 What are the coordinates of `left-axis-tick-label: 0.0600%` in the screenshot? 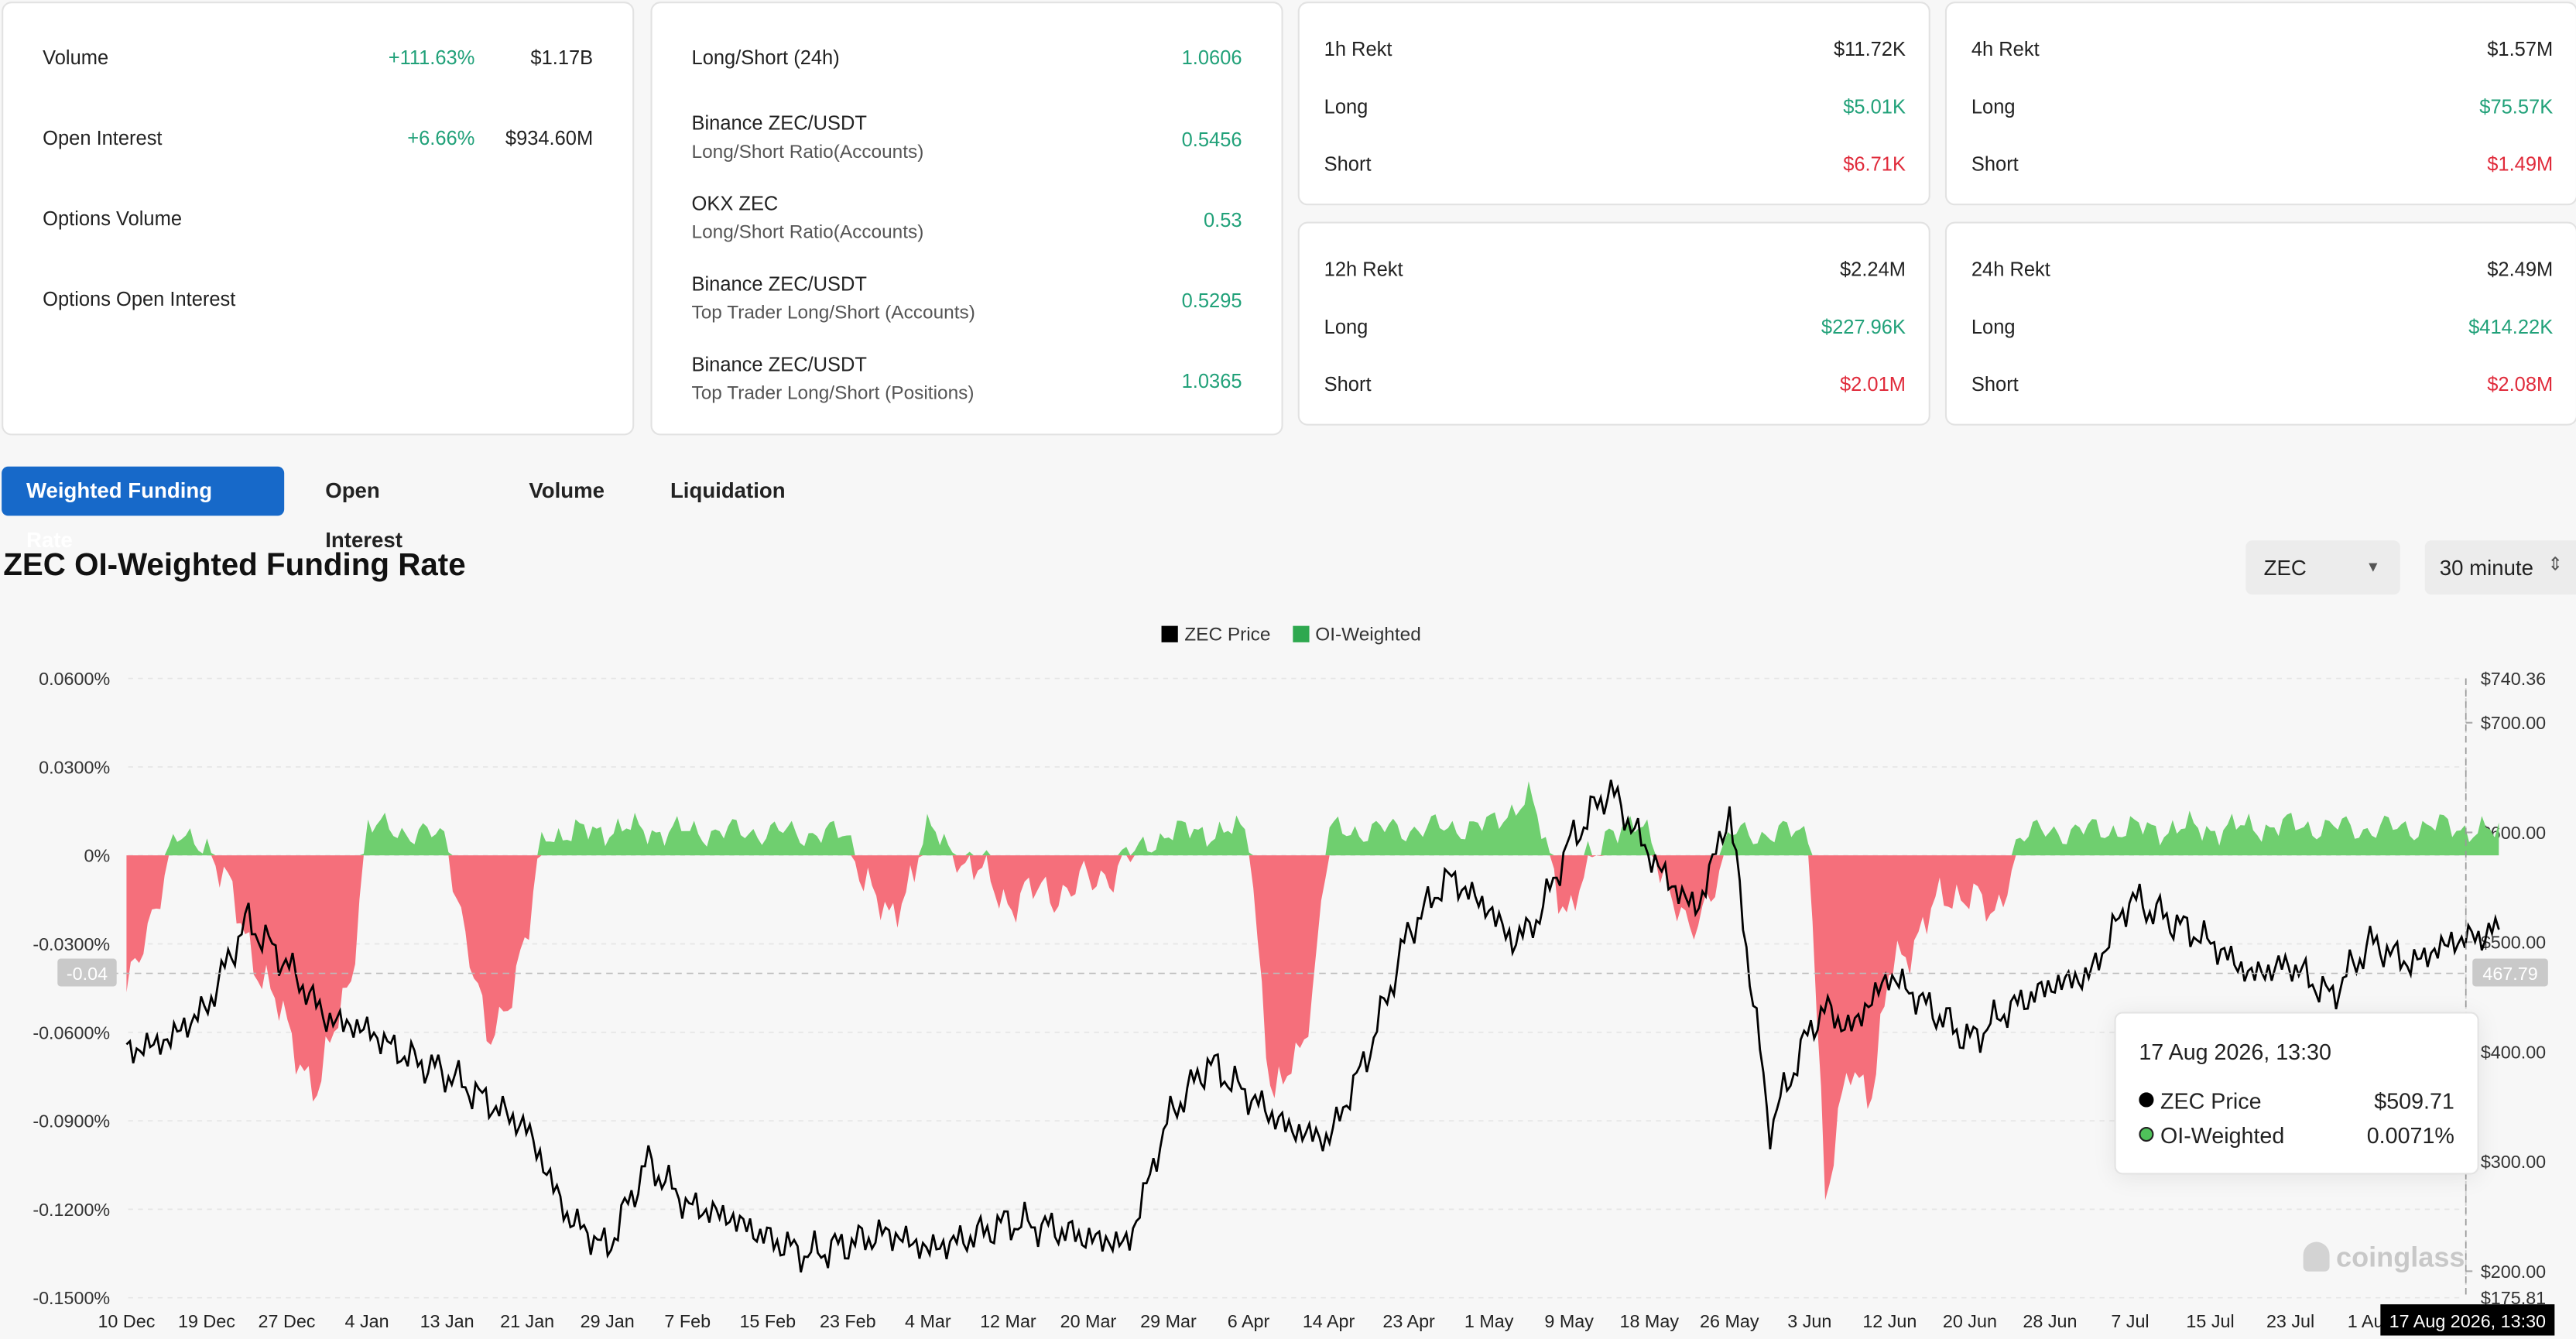 It's located at (74, 679).